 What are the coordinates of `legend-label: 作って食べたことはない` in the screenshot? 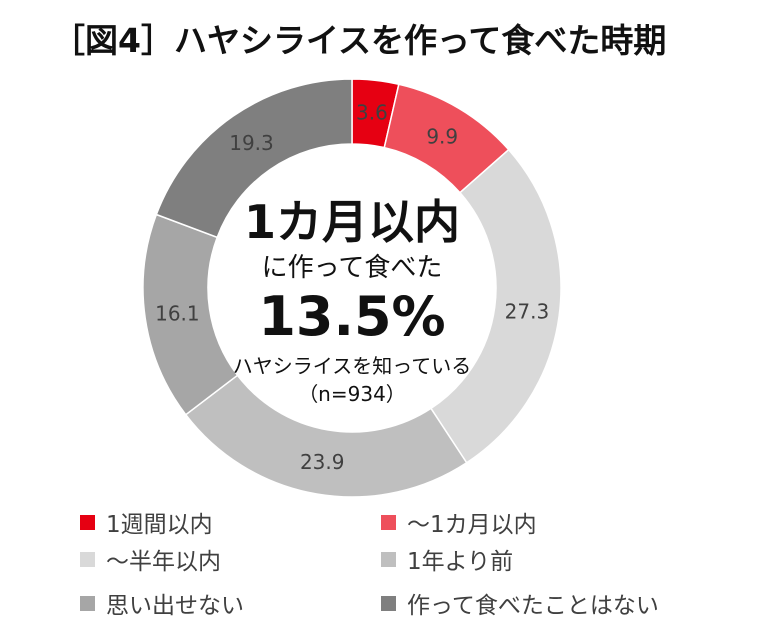 It's located at (533, 606).